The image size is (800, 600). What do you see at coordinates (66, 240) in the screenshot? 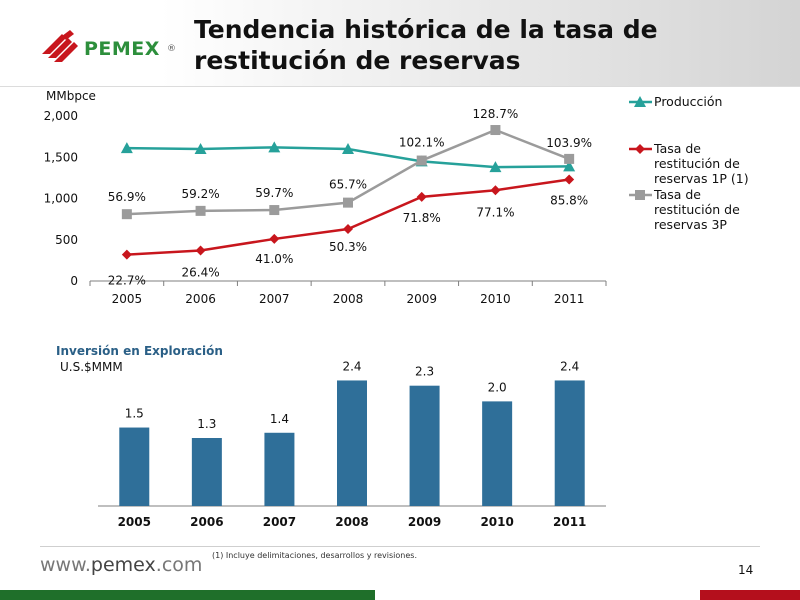
I see `line-chart-y-tick-label: 500` at bounding box center [66, 240].